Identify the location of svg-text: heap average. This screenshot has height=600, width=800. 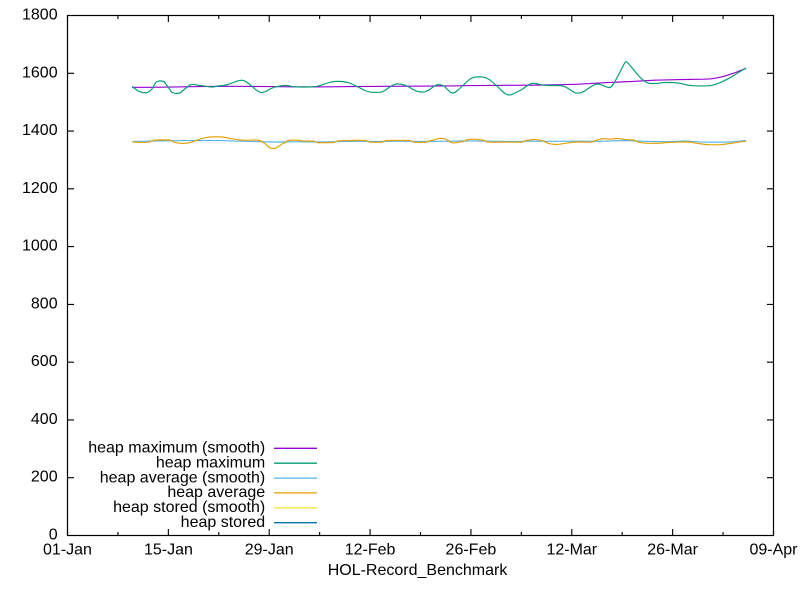
(216, 492).